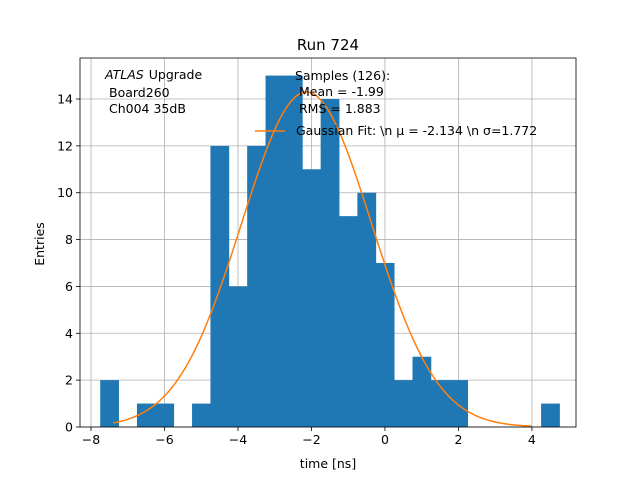  What do you see at coordinates (458, 439) in the screenshot?
I see `x-tick-label: 2` at bounding box center [458, 439].